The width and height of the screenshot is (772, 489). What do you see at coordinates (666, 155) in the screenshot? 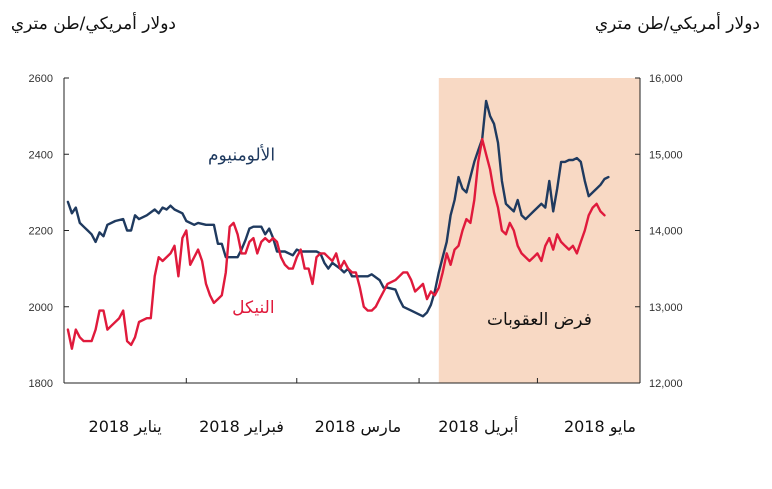
I see `right-tick-label: 15,000` at bounding box center [666, 155].